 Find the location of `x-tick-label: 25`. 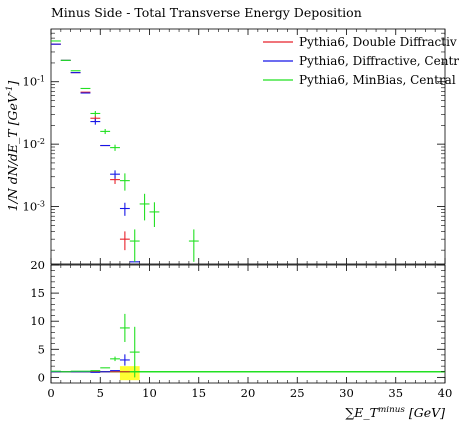

x-tick-label: 25 is located at coordinates (297, 393).